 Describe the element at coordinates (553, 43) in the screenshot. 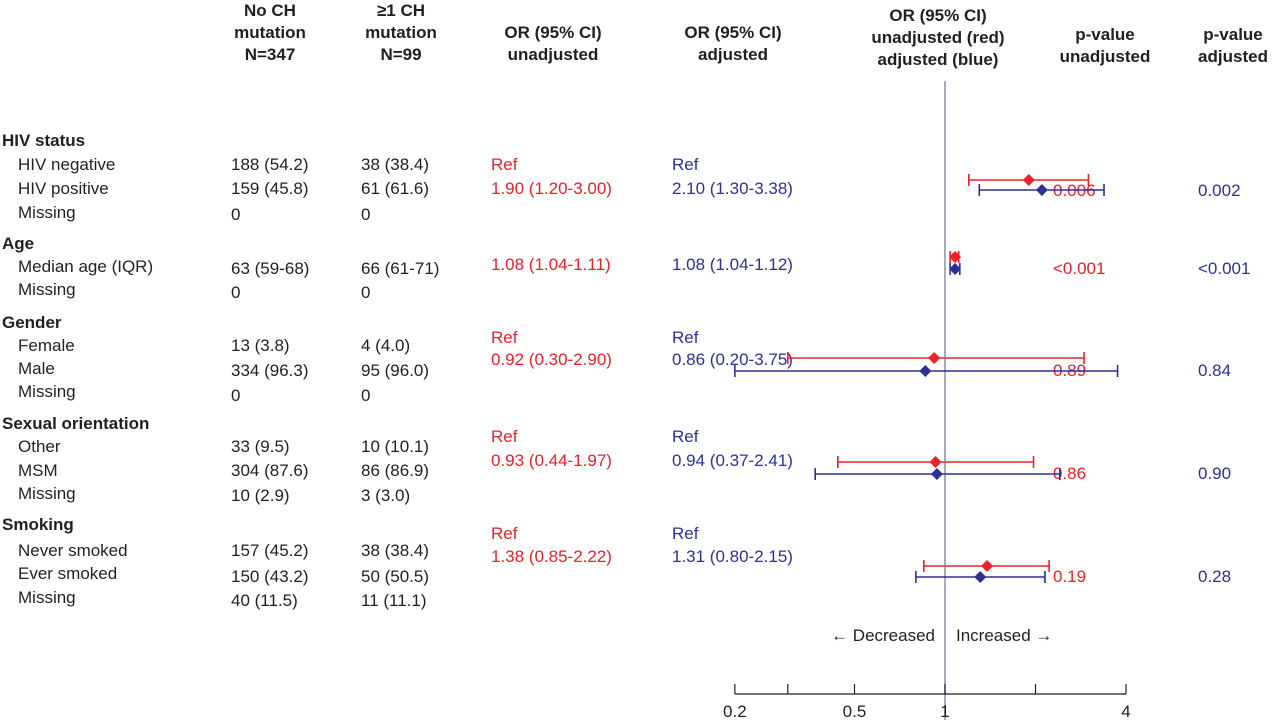

I see `header-or-unadjusted: OR (95% CI) unadjusted` at that location.